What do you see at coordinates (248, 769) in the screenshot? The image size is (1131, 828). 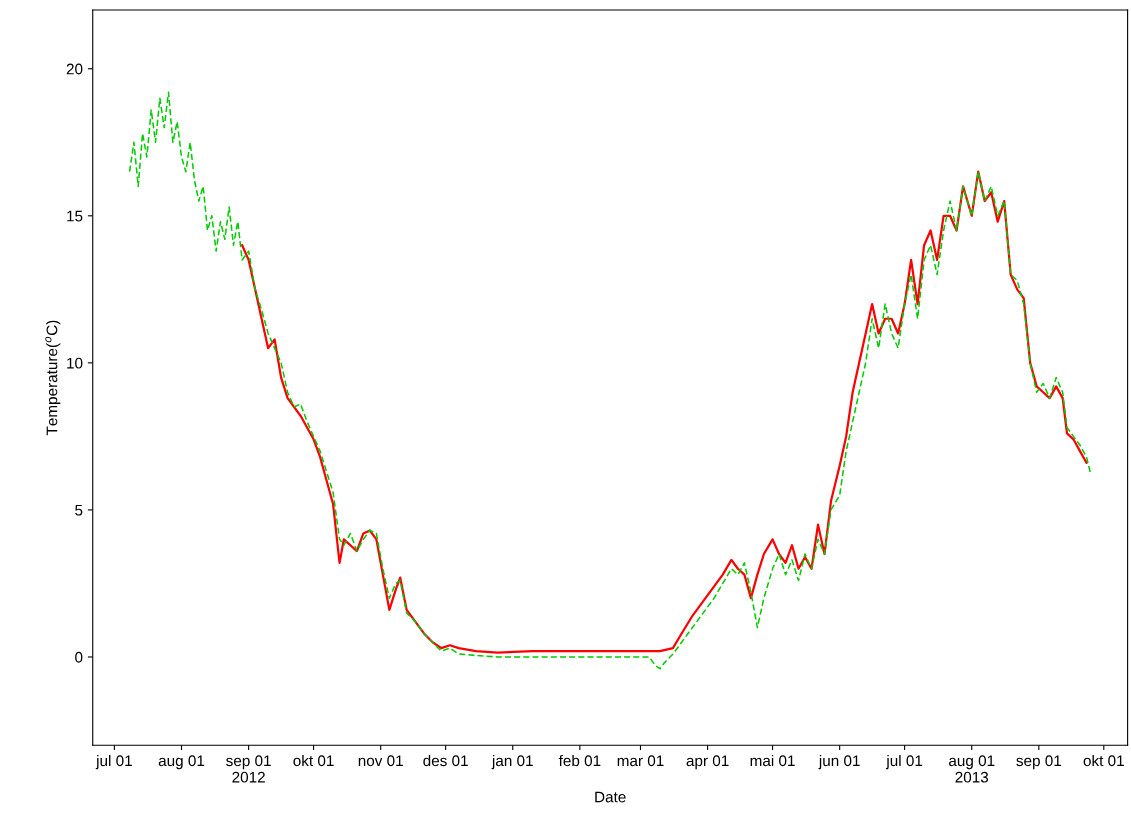 I see `x-tick-label: sep 01 2012` at bounding box center [248, 769].